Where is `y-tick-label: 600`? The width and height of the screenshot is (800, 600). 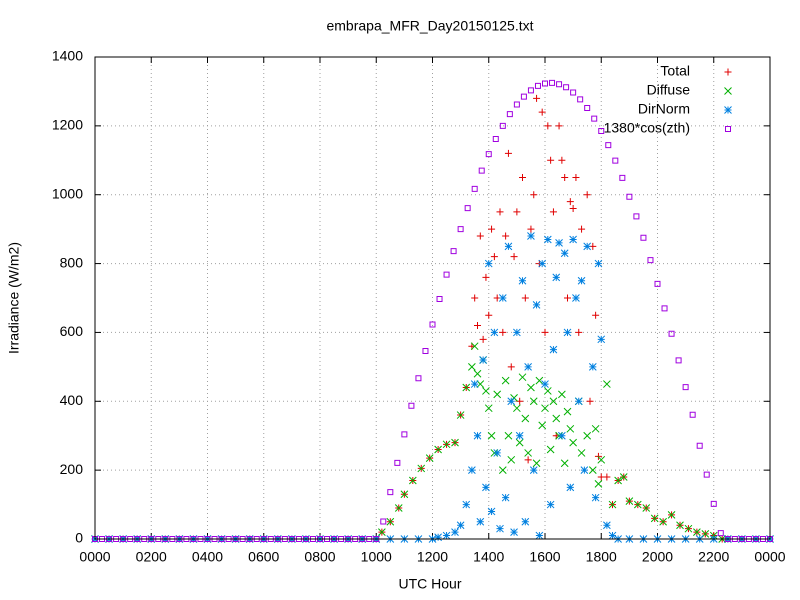
y-tick-label: 600 is located at coordinates (72, 331).